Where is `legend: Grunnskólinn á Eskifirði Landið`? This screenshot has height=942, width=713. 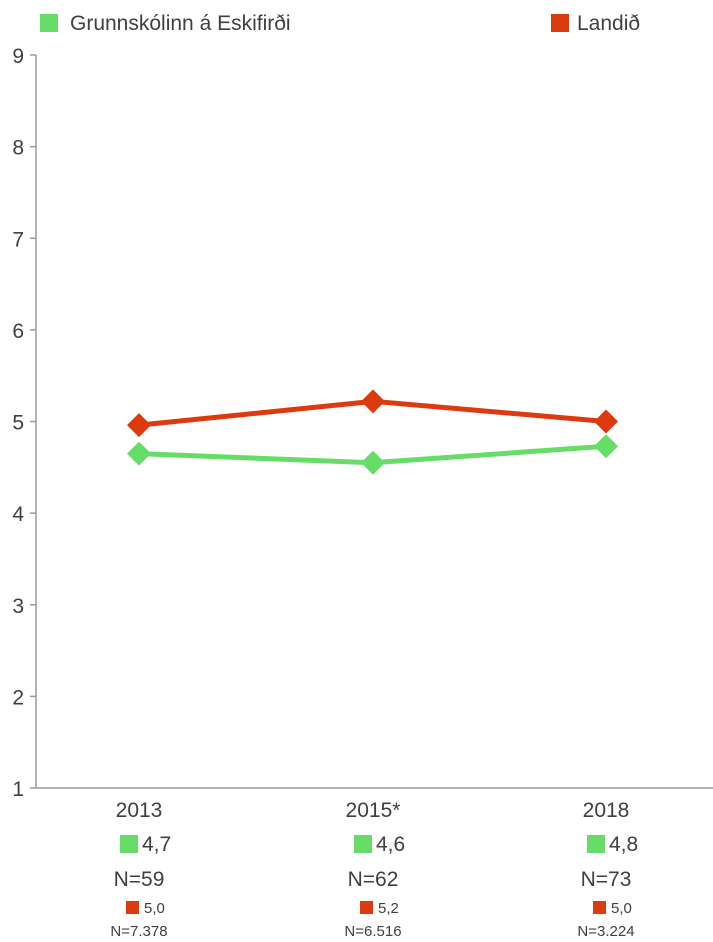 legend: Grunnskólinn á Eskifirði Landið is located at coordinates (340, 23).